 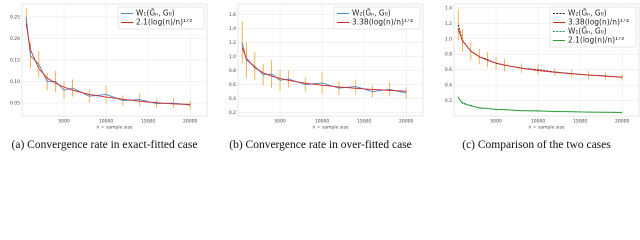 What do you see at coordinates (232, 15) in the screenshot?
I see `y-tick-label: 1.6` at bounding box center [232, 15].